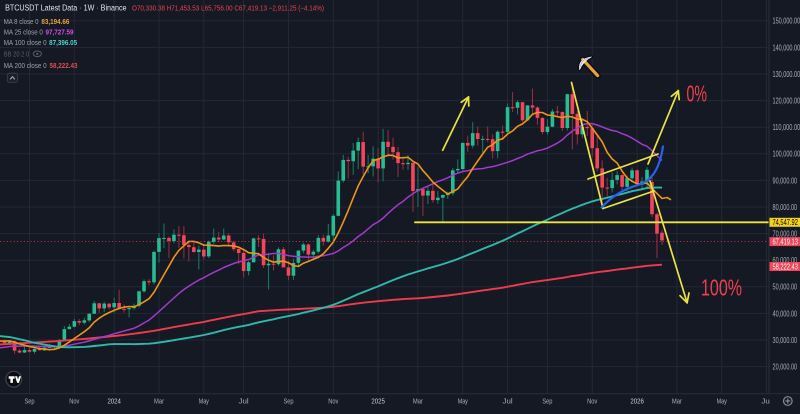  What do you see at coordinates (786, 101) in the screenshot?
I see `svg-text: 120,000.00` at bounding box center [786, 101].